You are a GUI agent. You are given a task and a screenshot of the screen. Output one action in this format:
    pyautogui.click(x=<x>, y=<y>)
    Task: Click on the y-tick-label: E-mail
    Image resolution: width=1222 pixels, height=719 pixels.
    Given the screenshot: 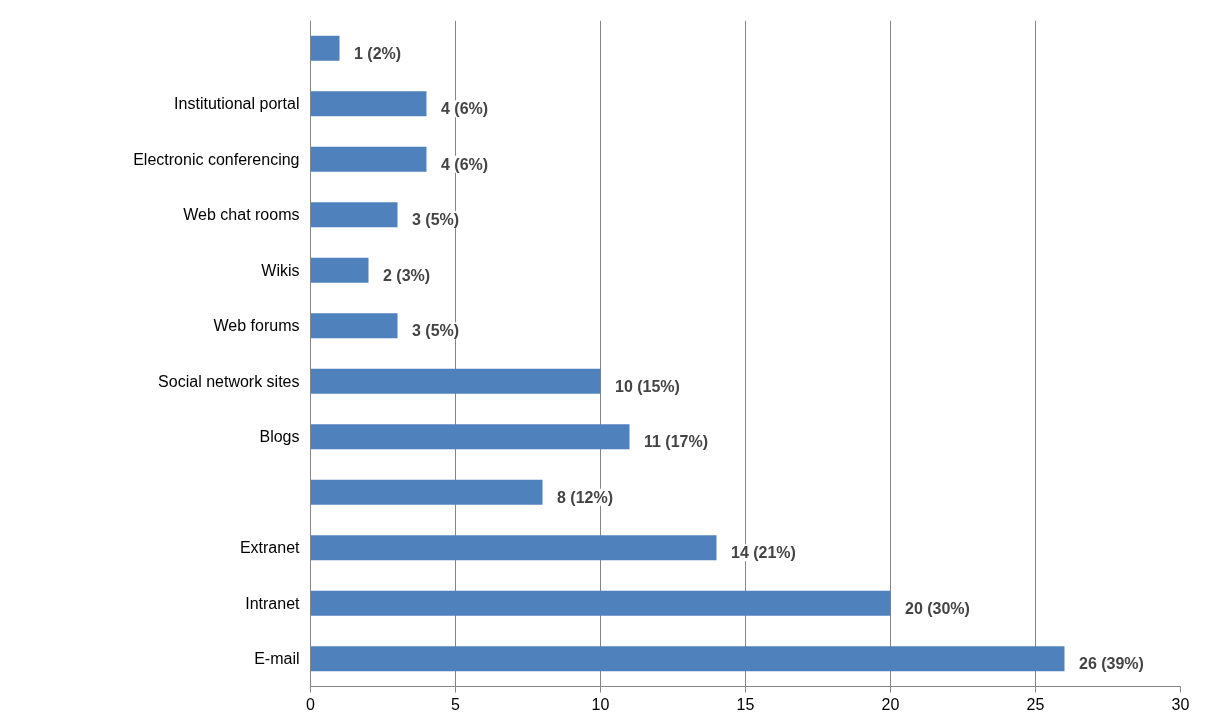 What is the action you would take?
    pyautogui.click(x=277, y=659)
    